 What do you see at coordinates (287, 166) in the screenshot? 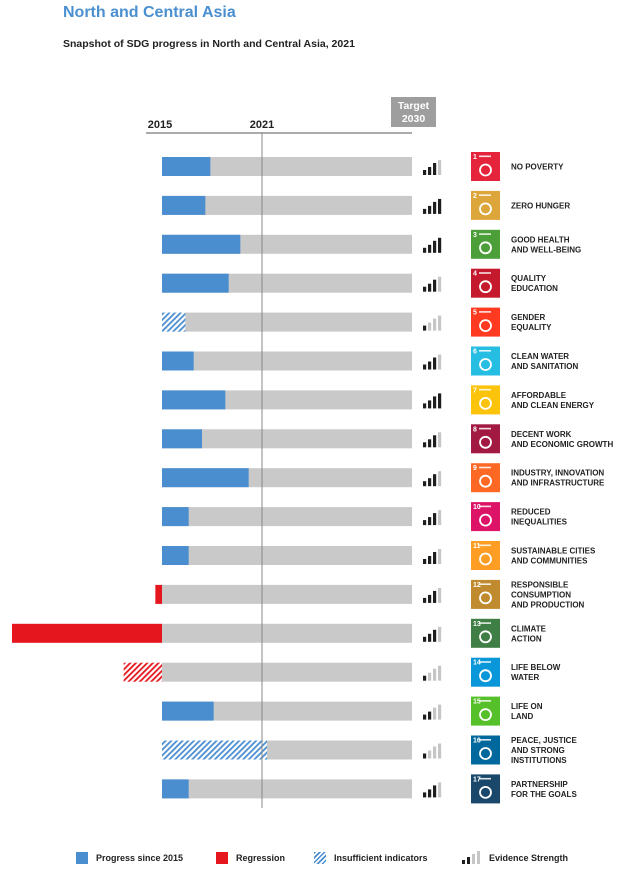
I see `goal-1-track` at bounding box center [287, 166].